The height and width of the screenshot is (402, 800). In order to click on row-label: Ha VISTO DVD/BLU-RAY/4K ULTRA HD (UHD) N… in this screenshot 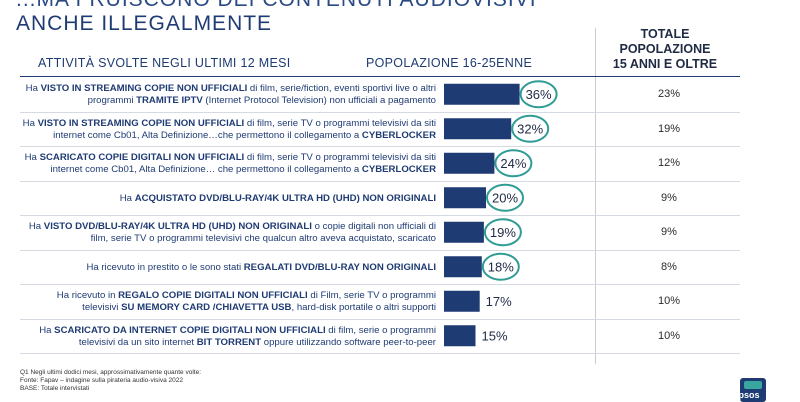, I will do `click(232, 233)`.